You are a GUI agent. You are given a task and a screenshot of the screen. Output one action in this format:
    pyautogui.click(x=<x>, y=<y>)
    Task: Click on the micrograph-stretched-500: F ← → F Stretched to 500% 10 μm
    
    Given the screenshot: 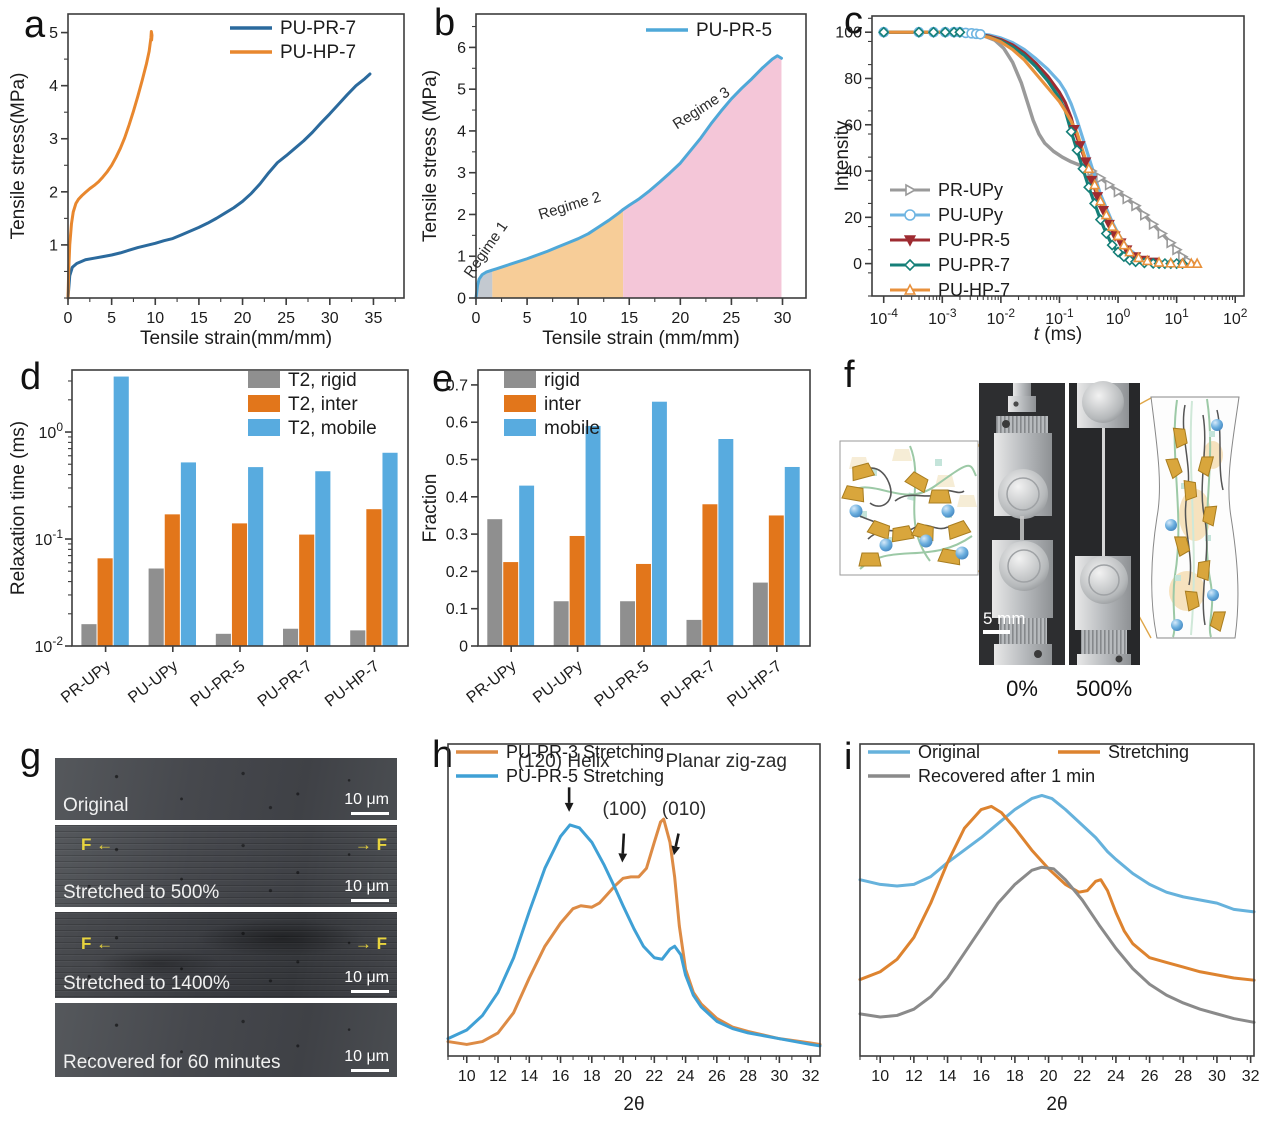 What is the action you would take?
    pyautogui.click(x=226, y=866)
    